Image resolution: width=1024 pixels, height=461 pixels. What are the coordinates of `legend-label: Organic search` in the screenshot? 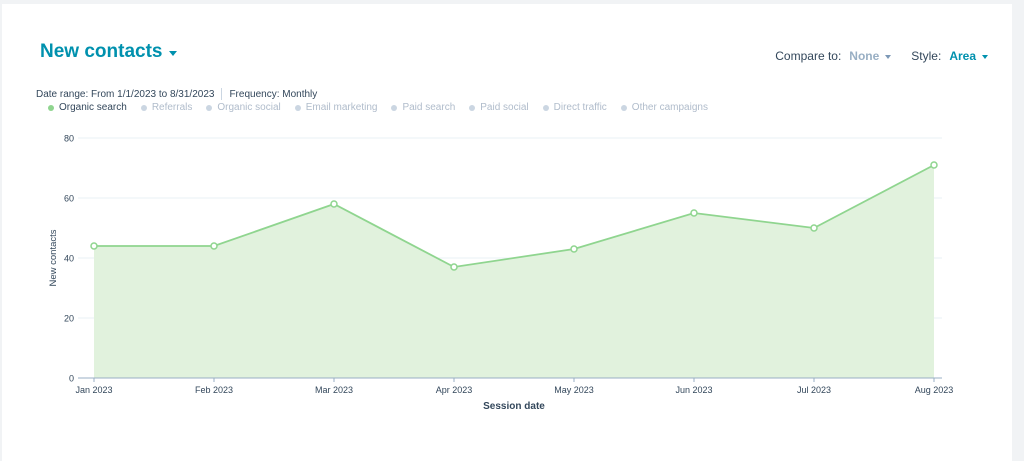 It's located at (93, 107).